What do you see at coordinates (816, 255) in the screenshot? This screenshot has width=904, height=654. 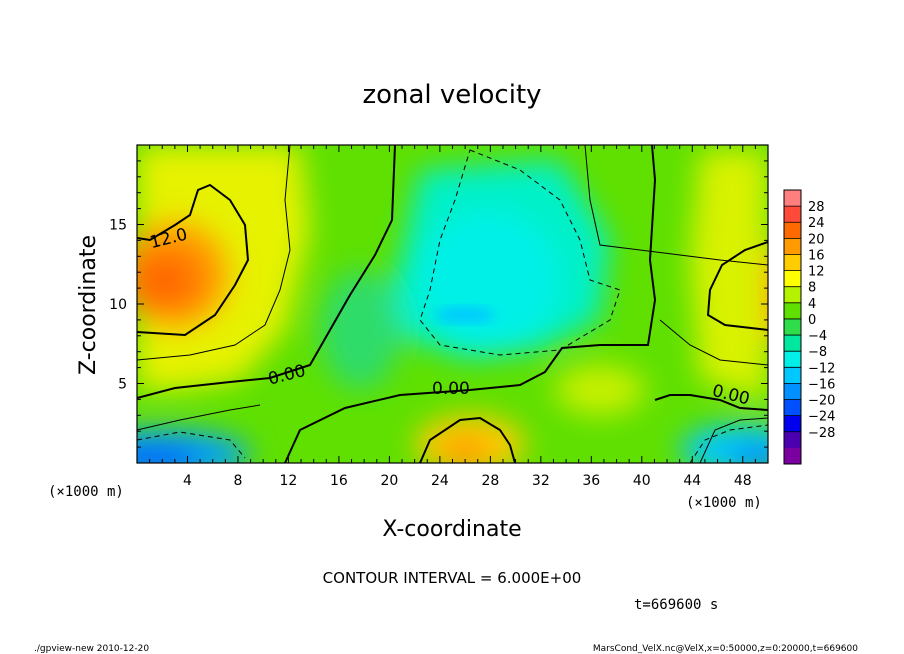 I see `colorbar-label: 16` at bounding box center [816, 255].